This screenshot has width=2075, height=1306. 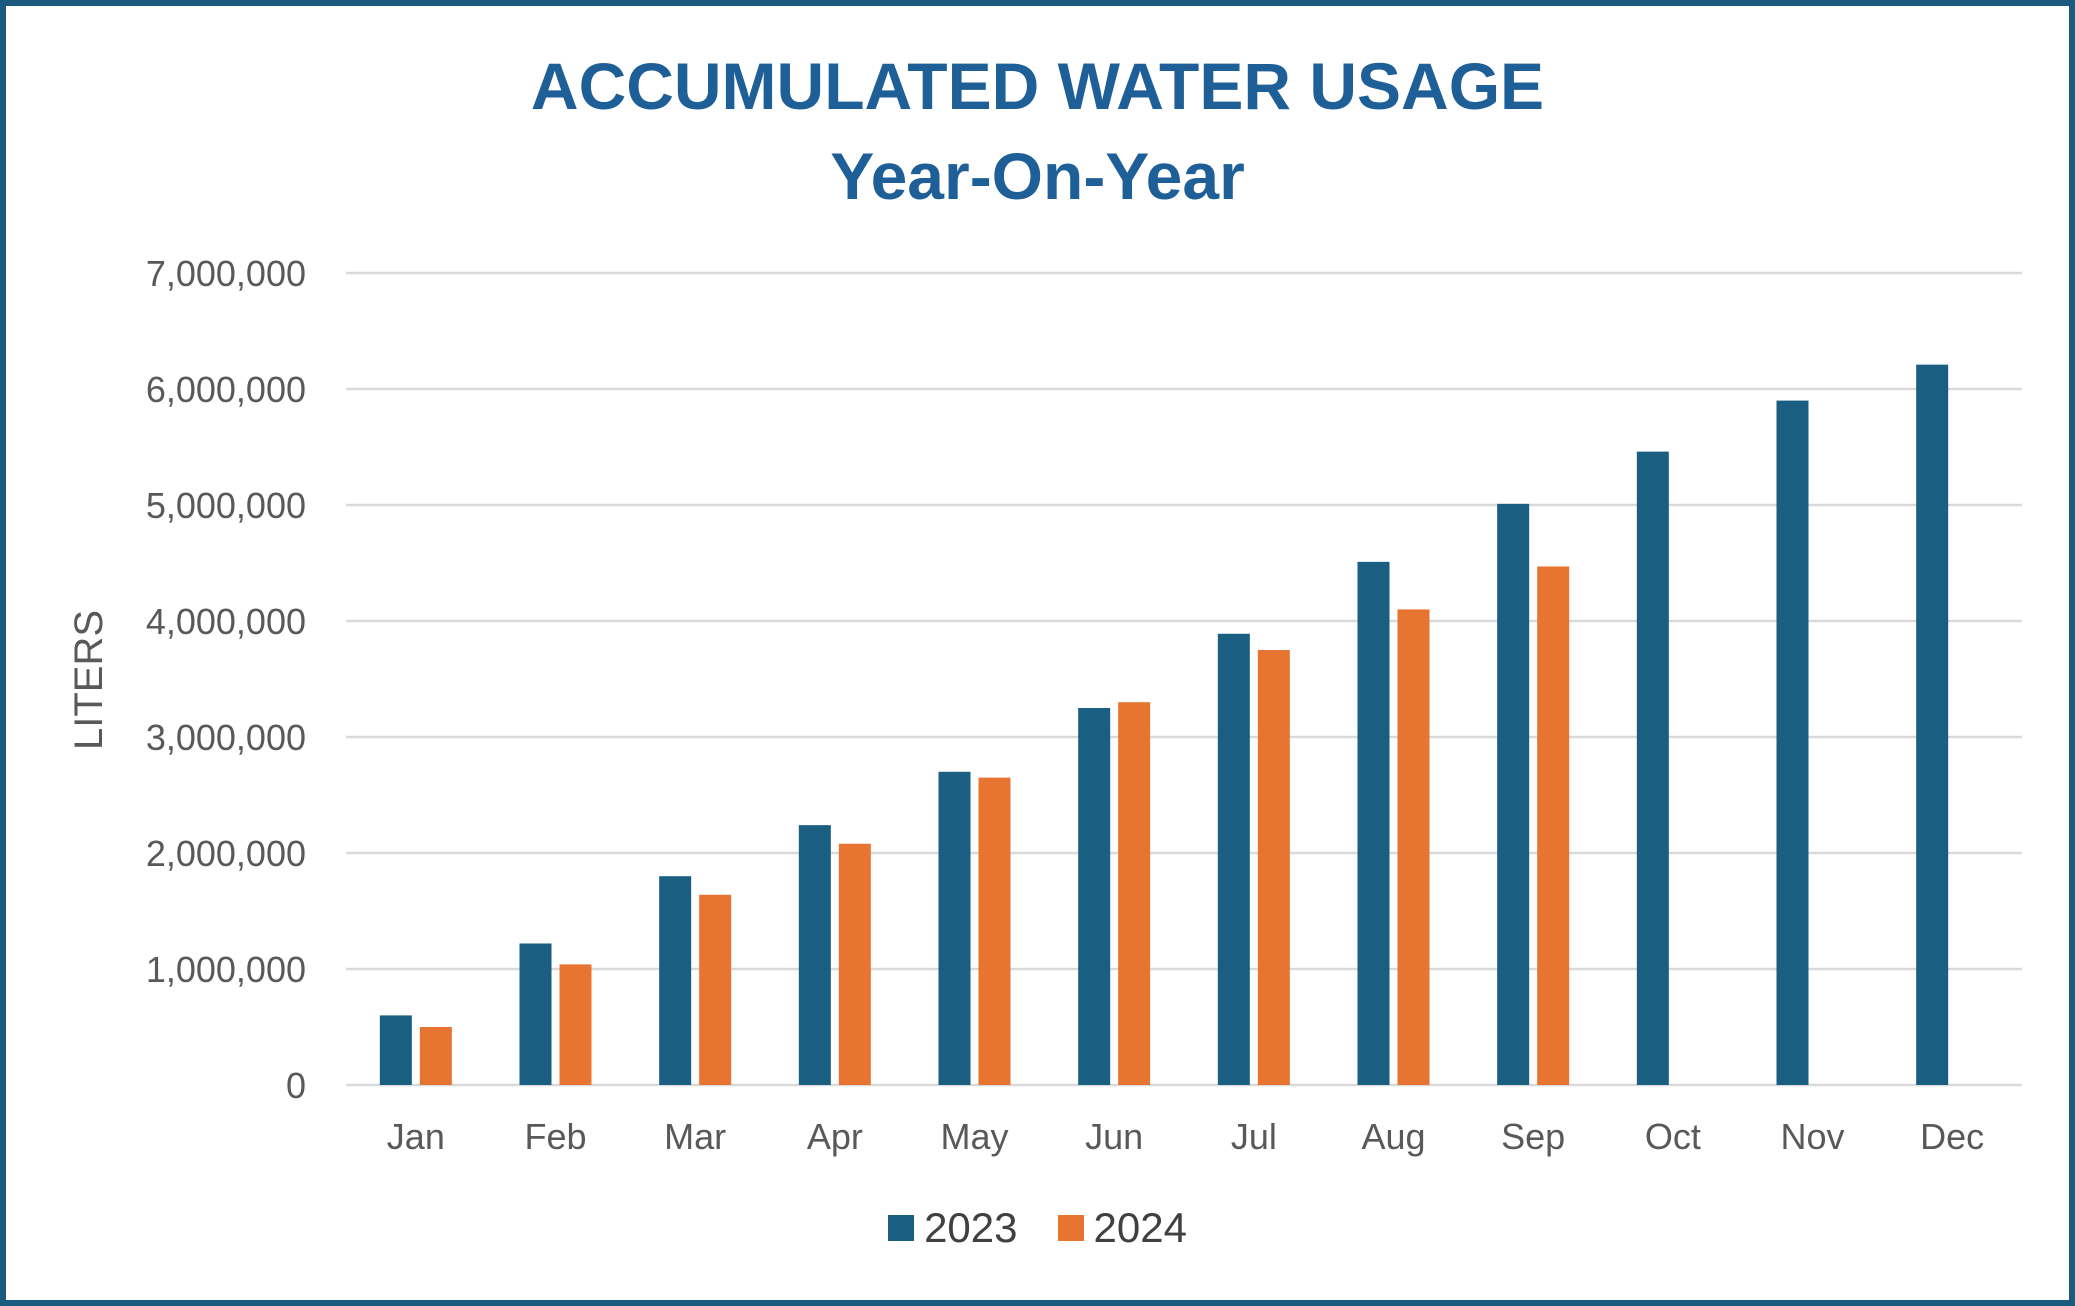 I want to click on legend-label-2024: 2024, so click(x=1140, y=1227).